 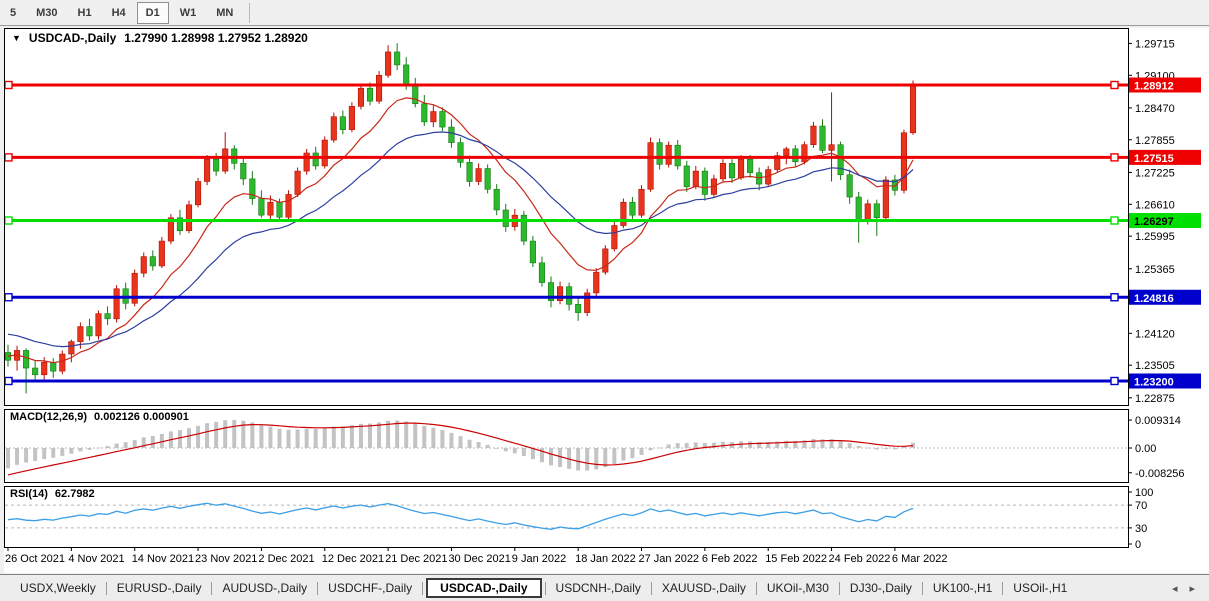 I want to click on symbol-tab-uk100-h1: UK100-,H1, so click(x=962, y=588).